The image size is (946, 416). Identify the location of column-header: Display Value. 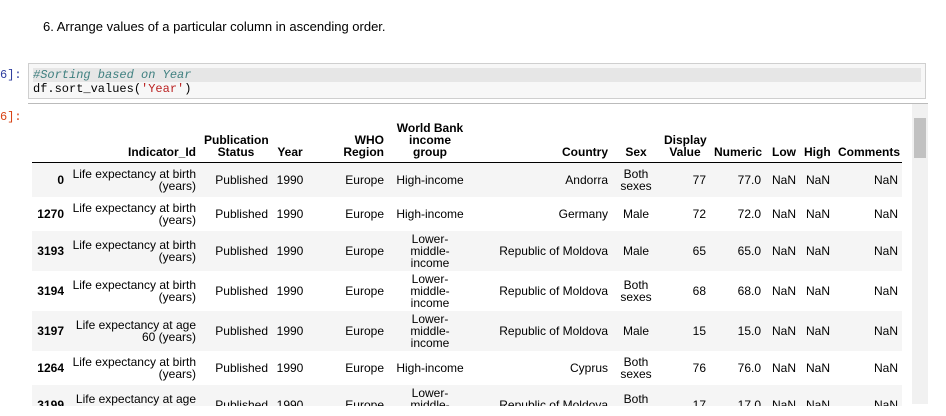
(685, 141).